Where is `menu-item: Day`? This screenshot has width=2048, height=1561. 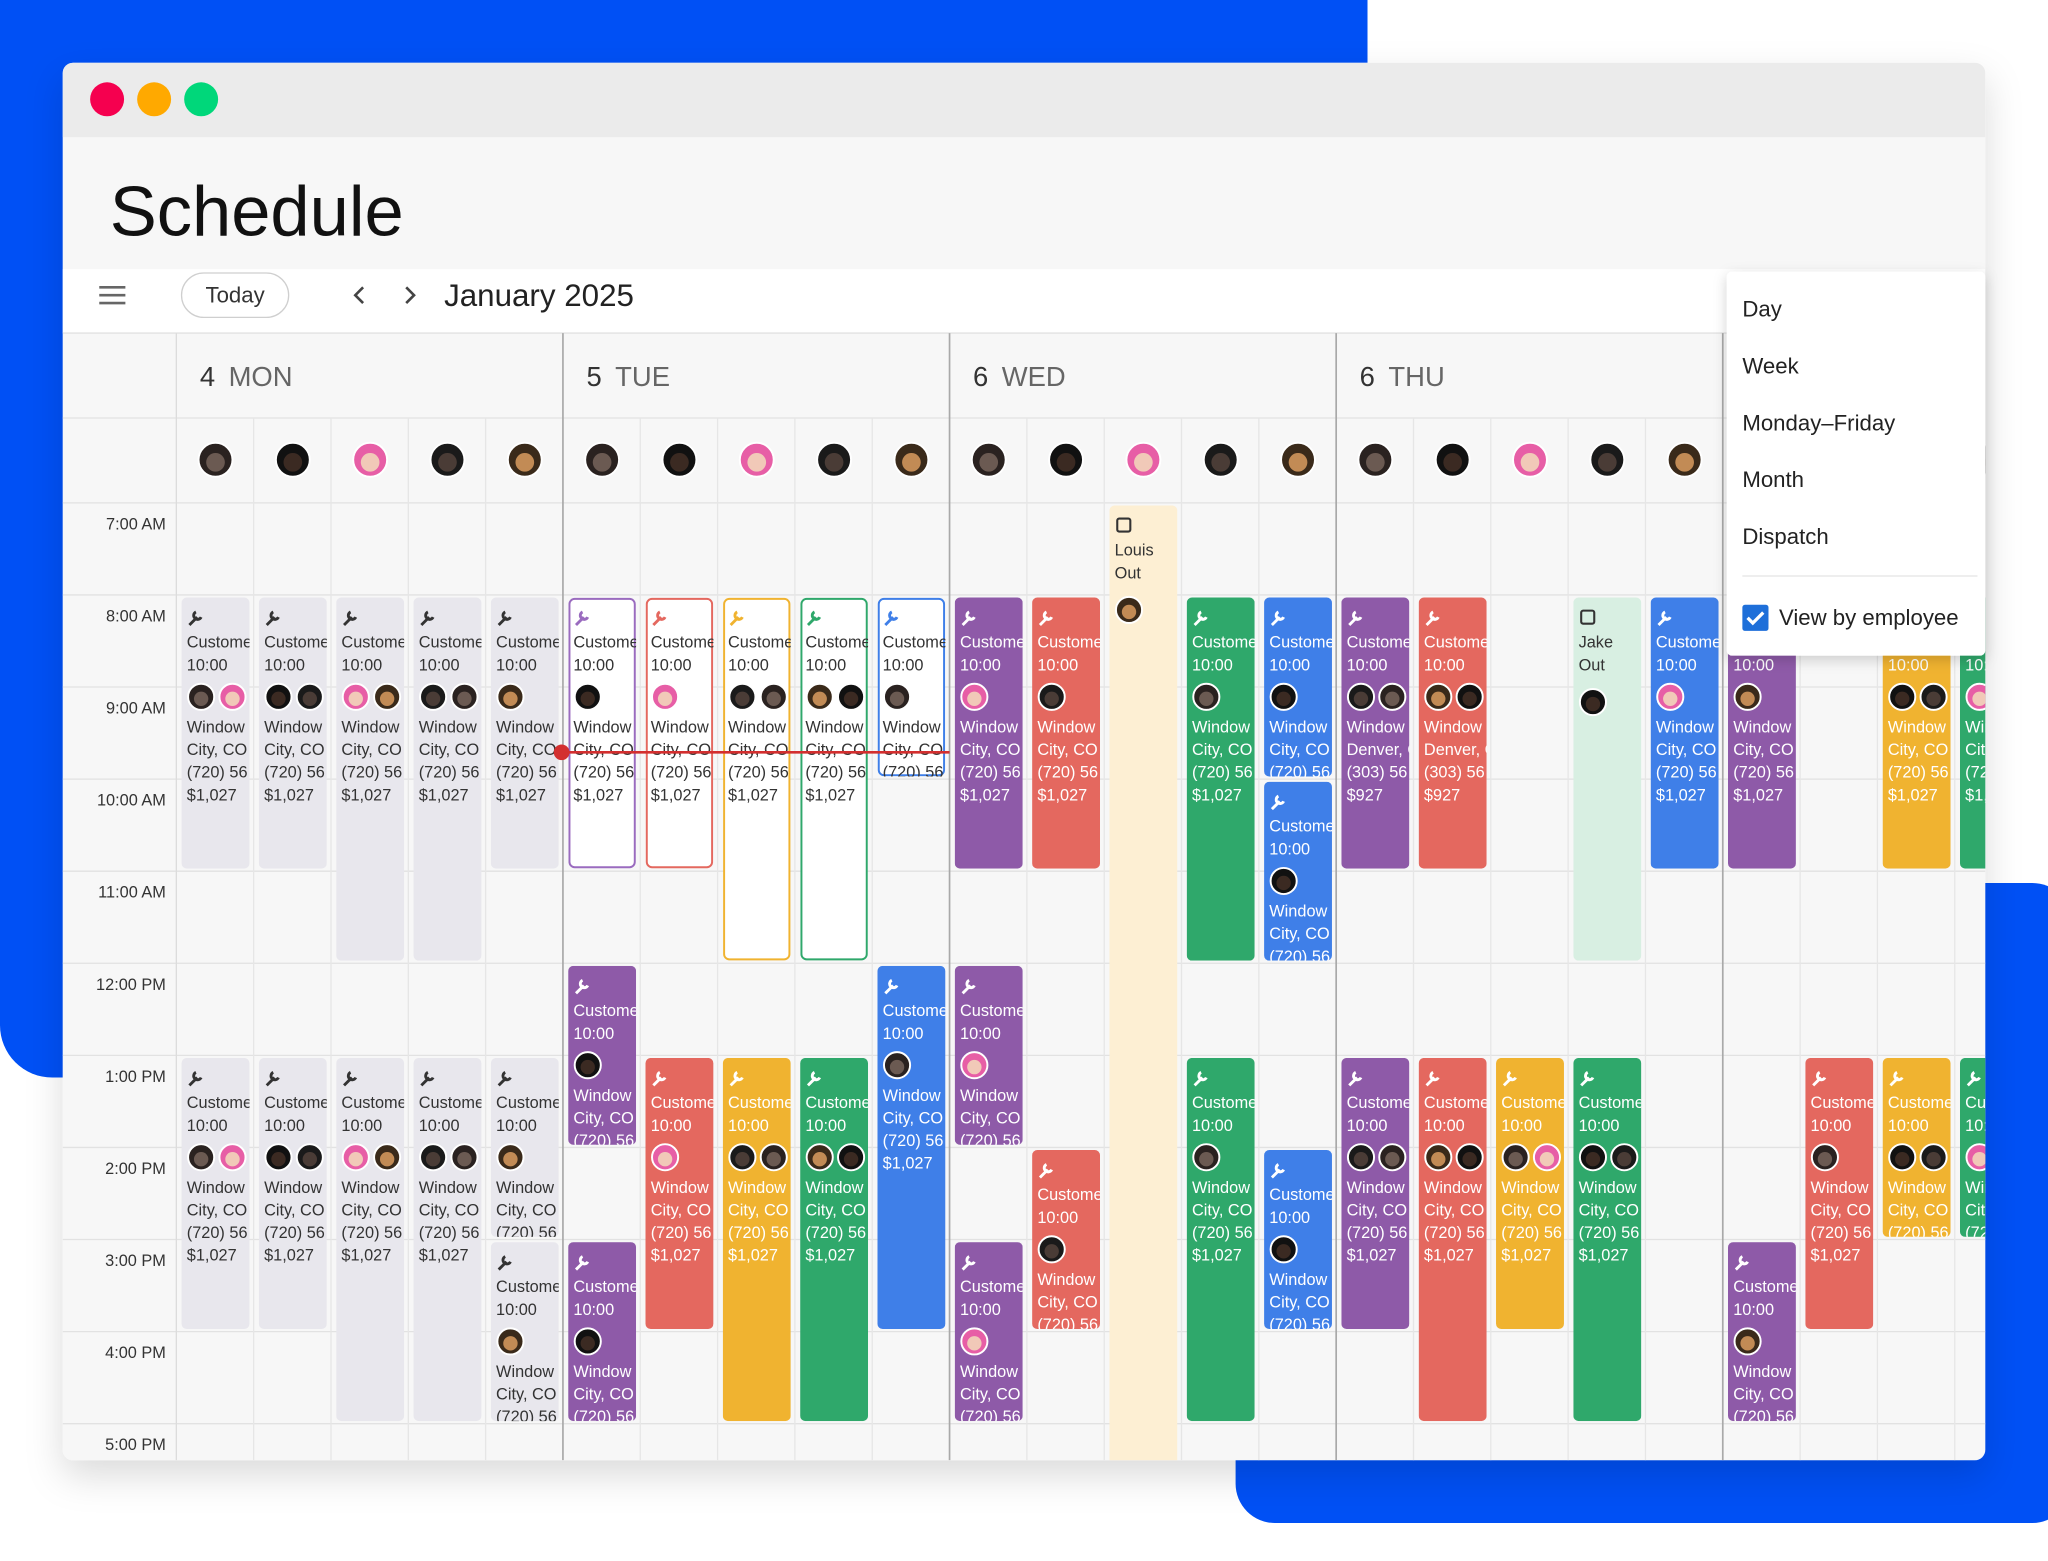
menu-item: Day is located at coordinates (1762, 309).